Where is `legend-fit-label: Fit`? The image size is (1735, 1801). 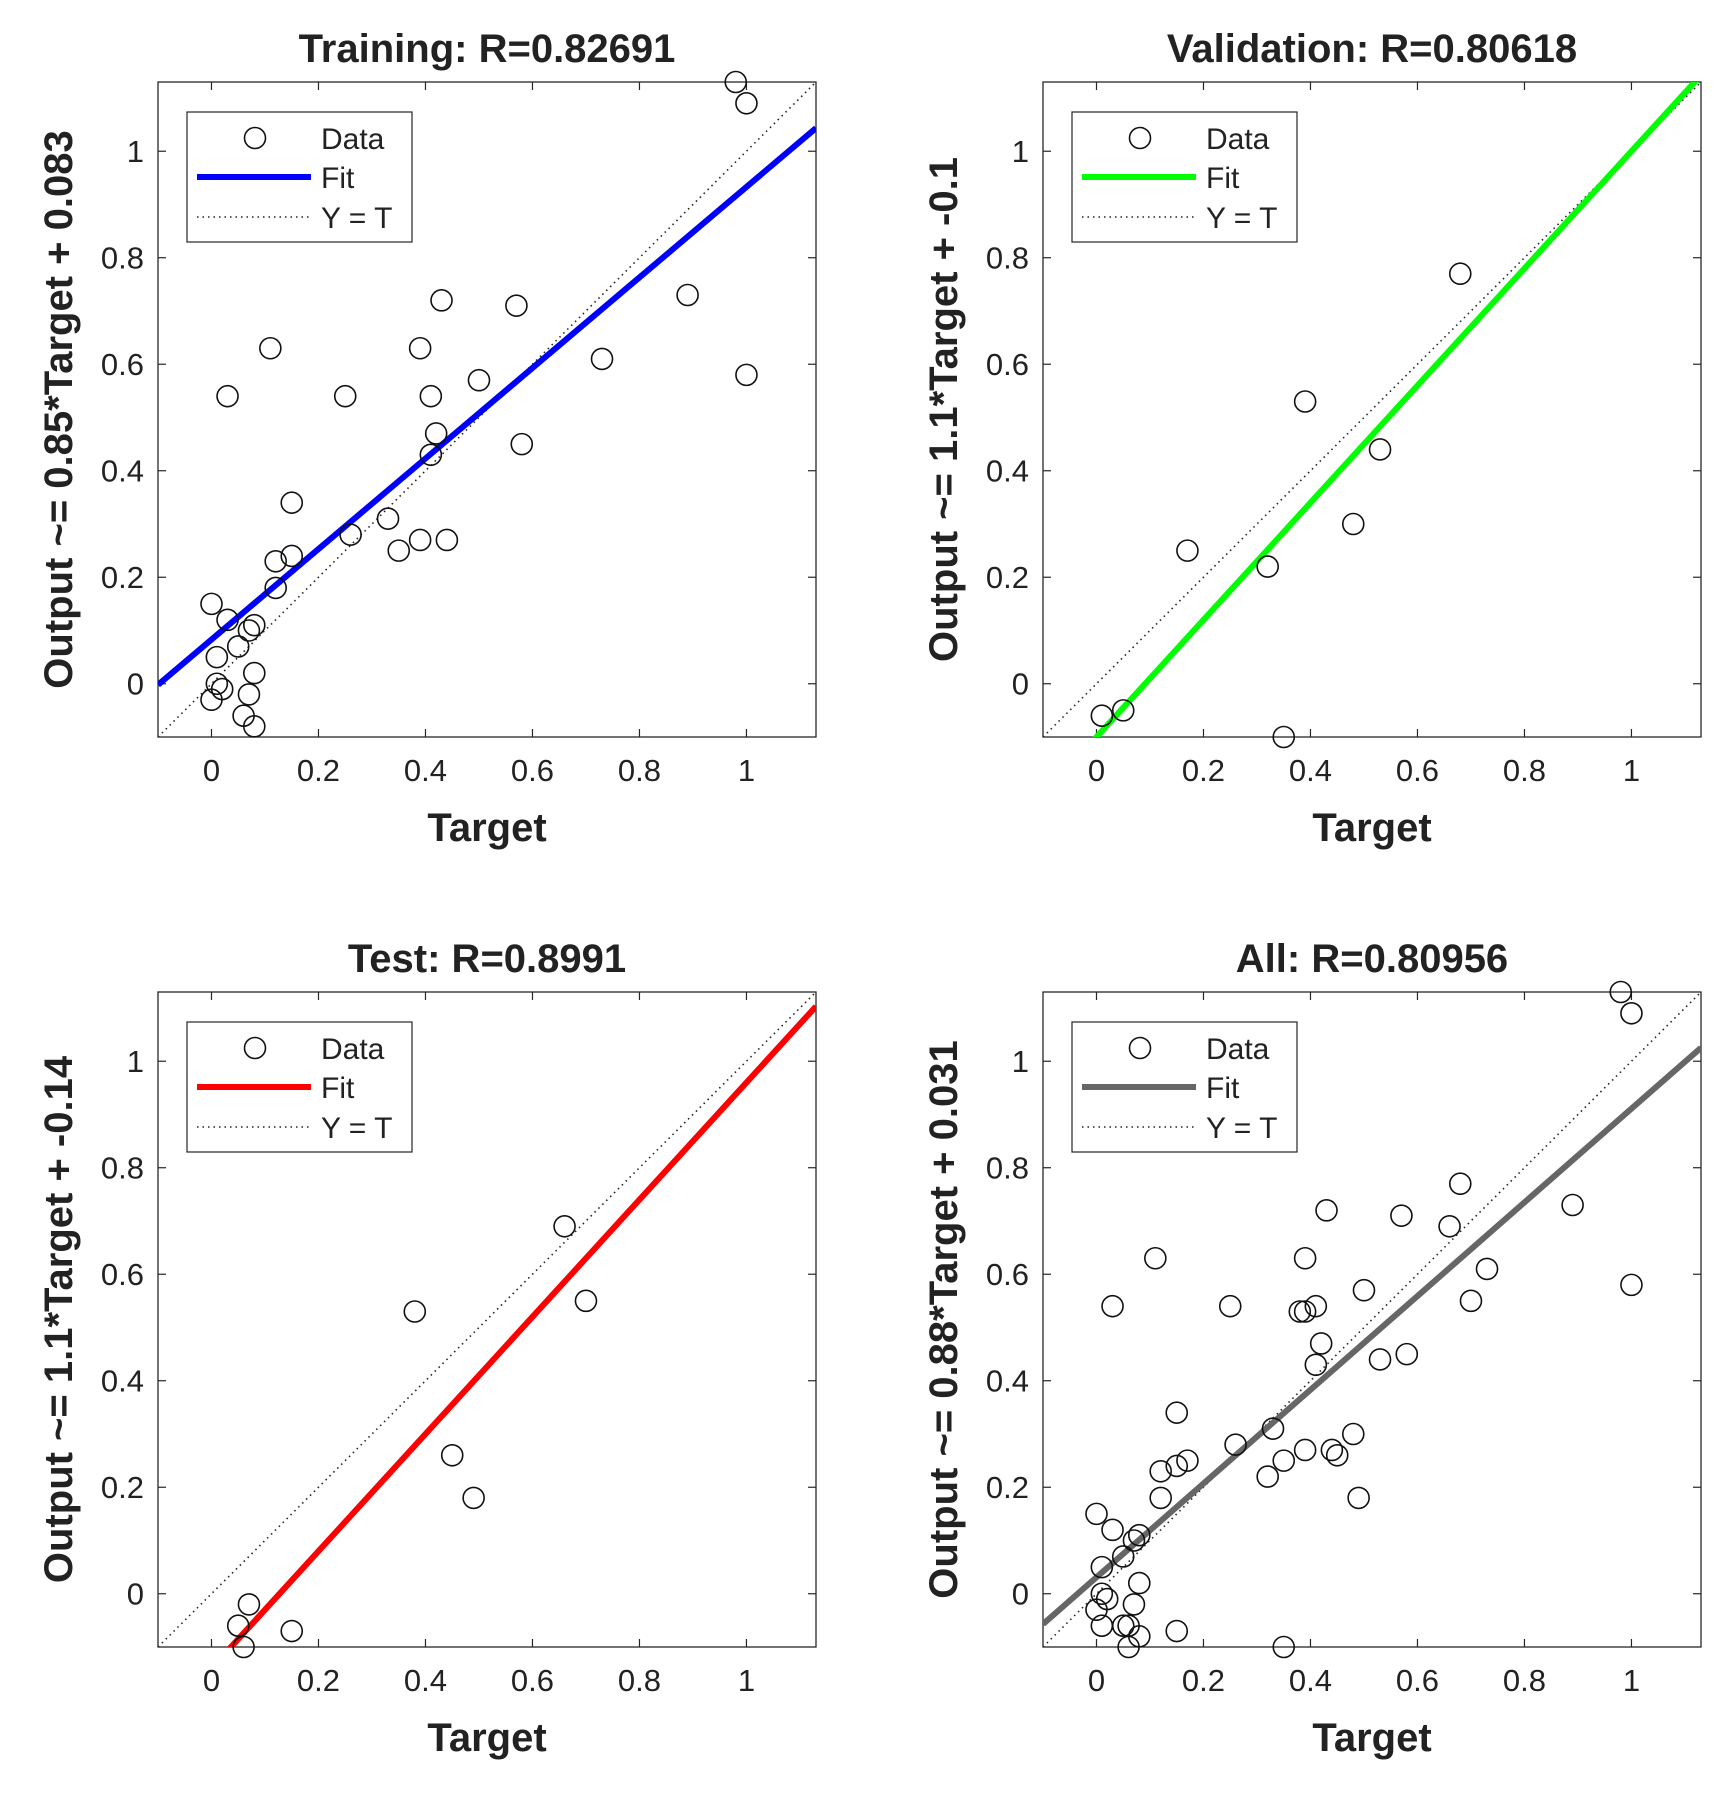 legend-fit-label: Fit is located at coordinates (338, 1088).